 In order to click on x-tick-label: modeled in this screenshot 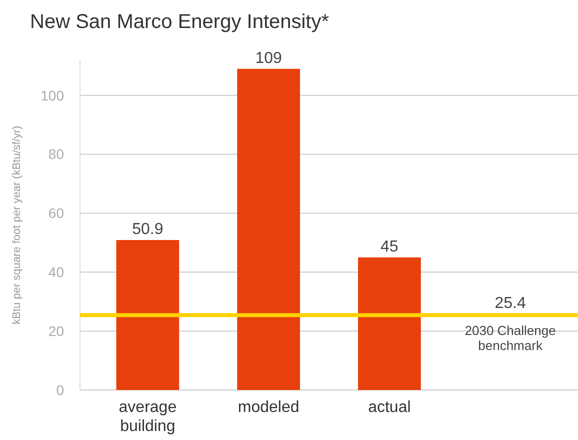, I will do `click(269, 407)`.